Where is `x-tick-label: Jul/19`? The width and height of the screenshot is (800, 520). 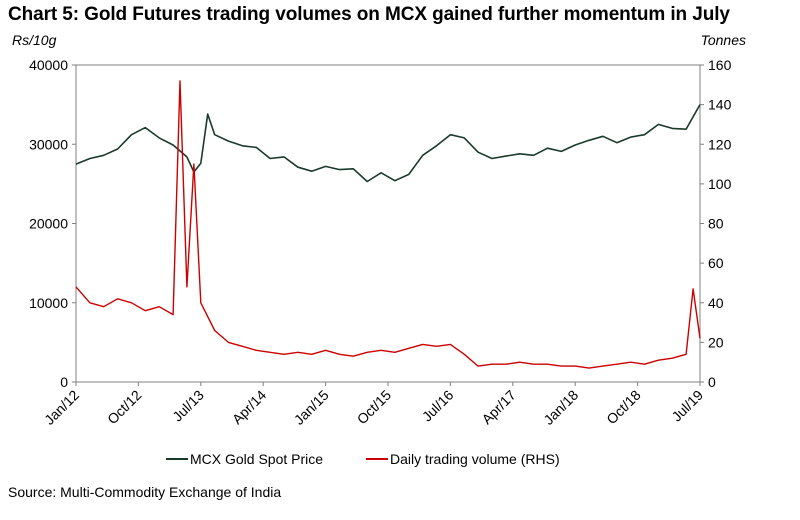
x-tick-label: Jul/19 is located at coordinates (687, 406).